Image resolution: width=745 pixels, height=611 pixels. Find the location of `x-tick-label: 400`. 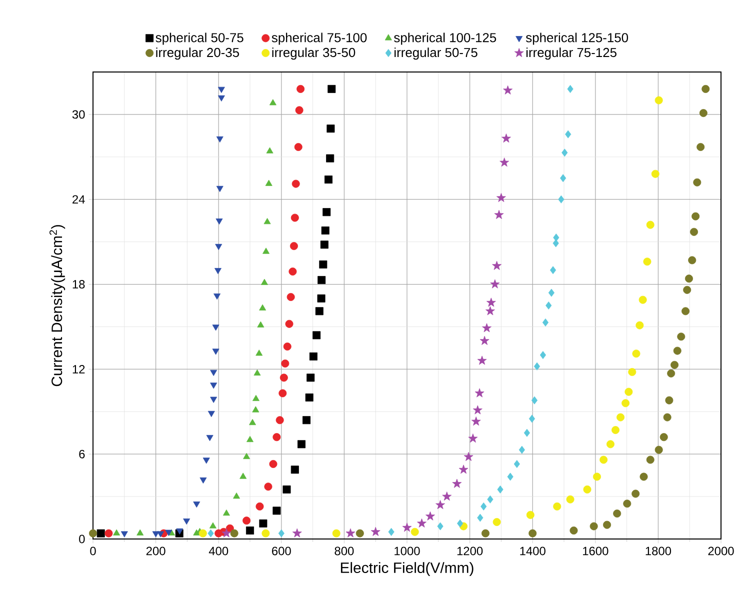

x-tick-label: 400 is located at coordinates (218, 551).